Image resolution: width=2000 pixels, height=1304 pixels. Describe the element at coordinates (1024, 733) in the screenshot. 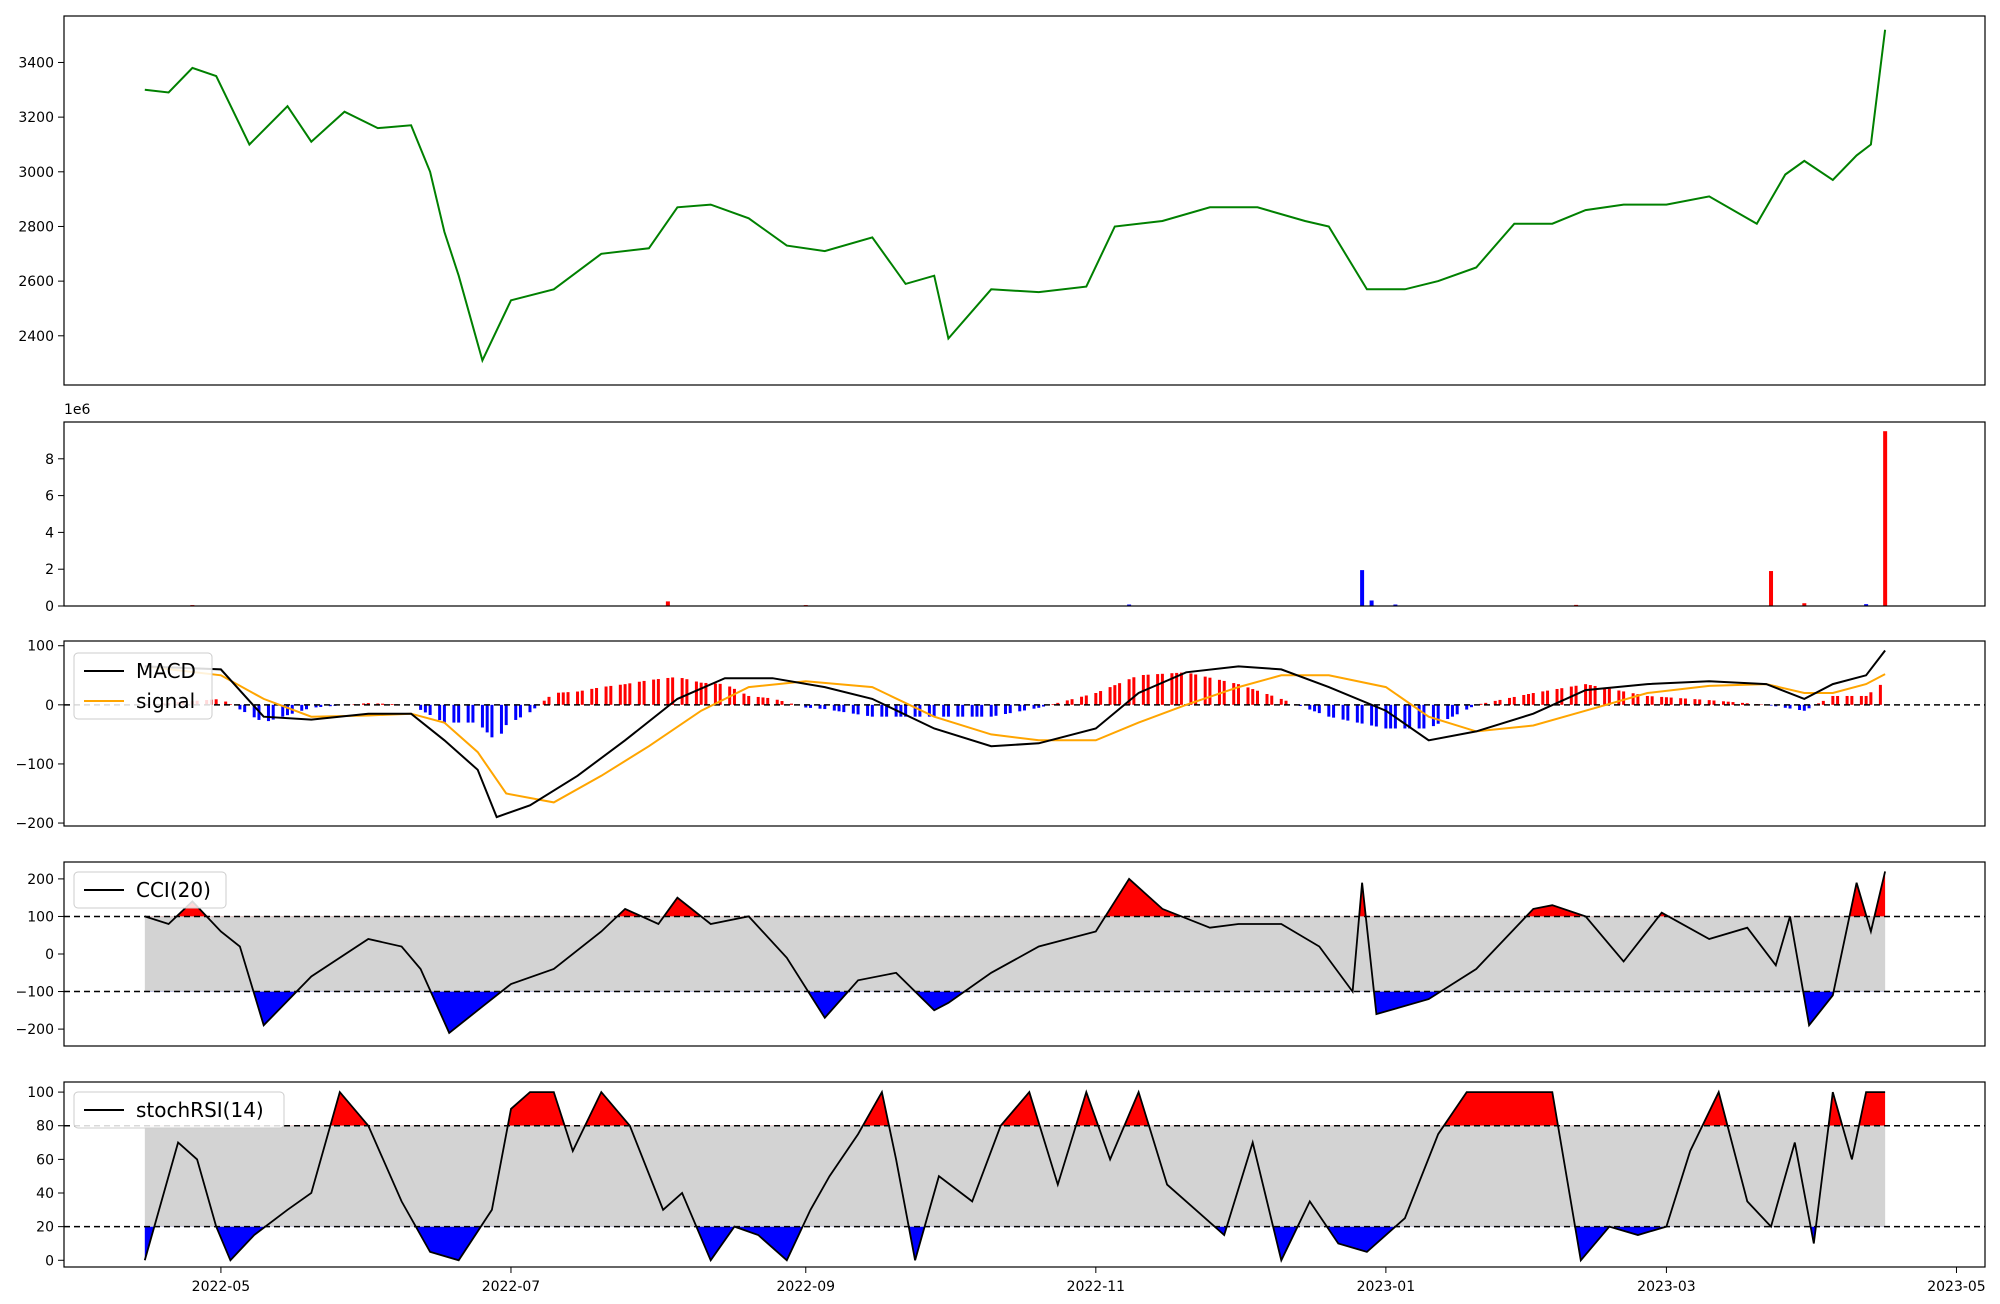

I see `macd-panel-frame` at that location.